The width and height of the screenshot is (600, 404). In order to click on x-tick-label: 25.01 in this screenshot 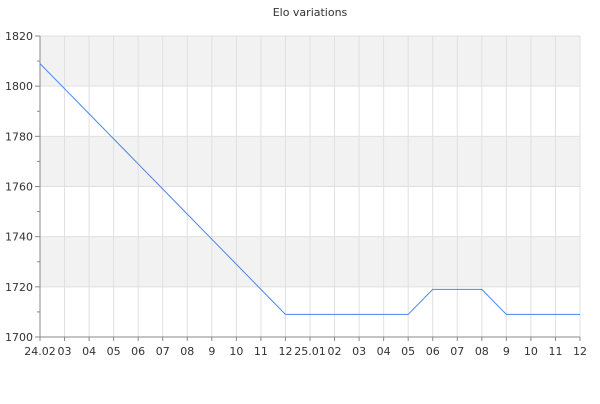, I will do `click(310, 351)`.